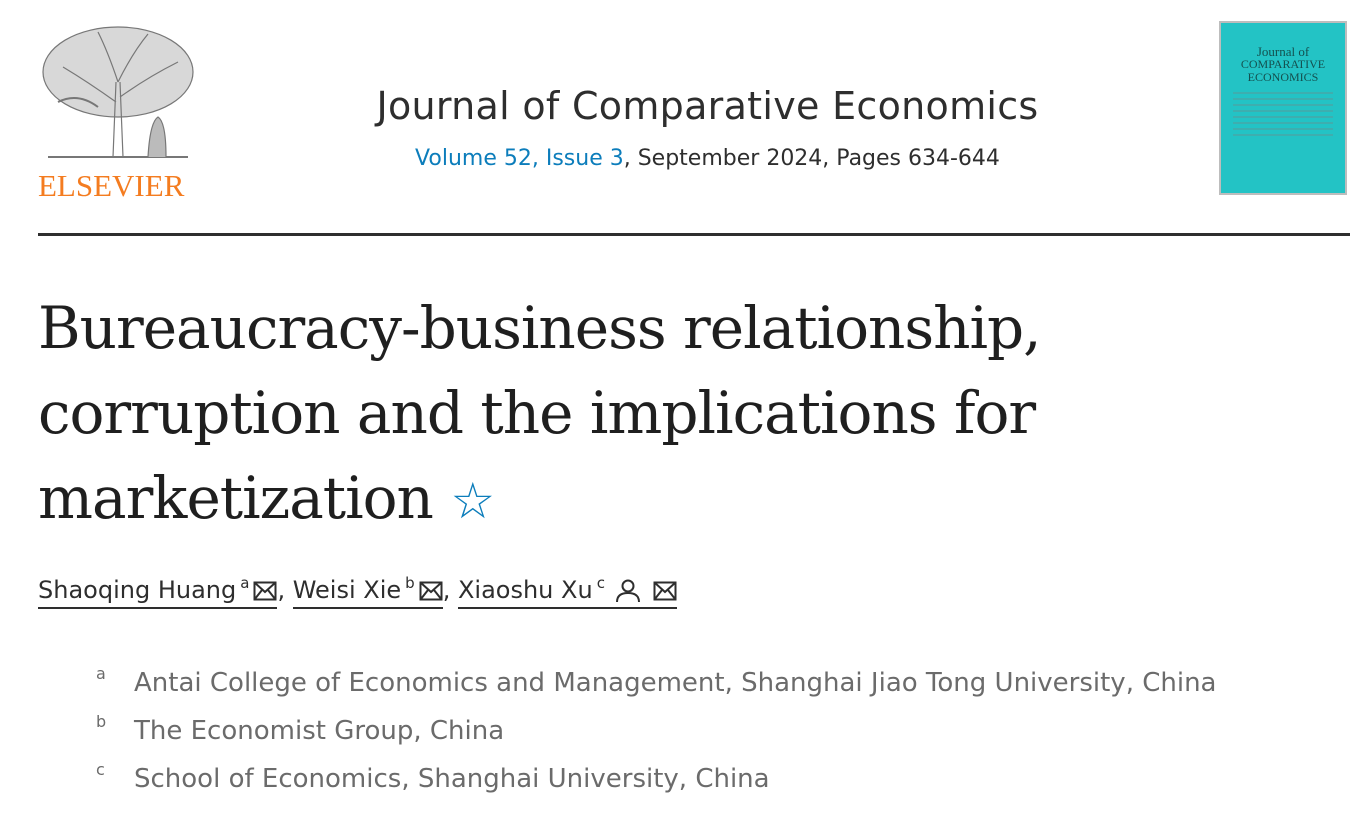 The image size is (1350, 840). I want to click on star-outline-icon: ☆, so click(472, 501).